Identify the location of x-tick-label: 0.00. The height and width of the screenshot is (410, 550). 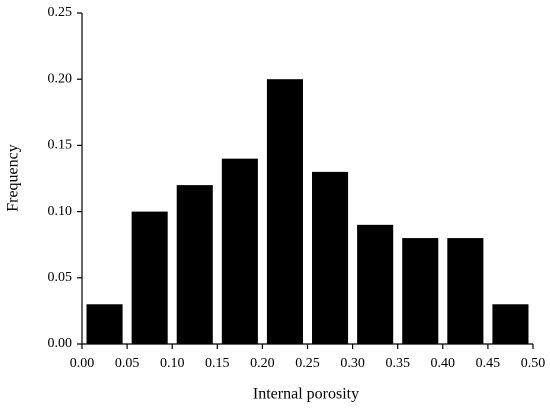
(82, 363).